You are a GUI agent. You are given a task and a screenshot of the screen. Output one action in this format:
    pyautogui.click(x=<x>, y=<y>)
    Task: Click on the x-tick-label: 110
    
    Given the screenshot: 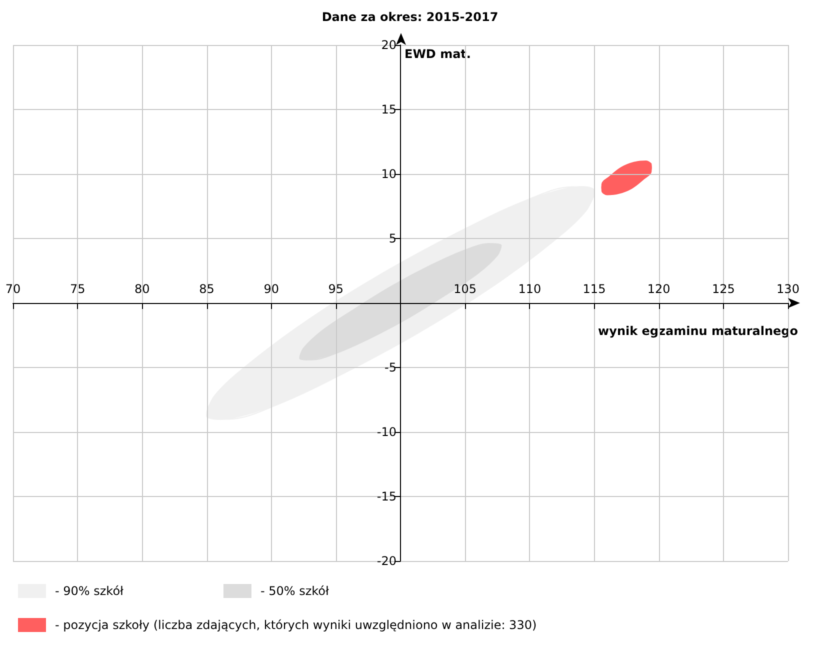 What is the action you would take?
    pyautogui.click(x=530, y=289)
    